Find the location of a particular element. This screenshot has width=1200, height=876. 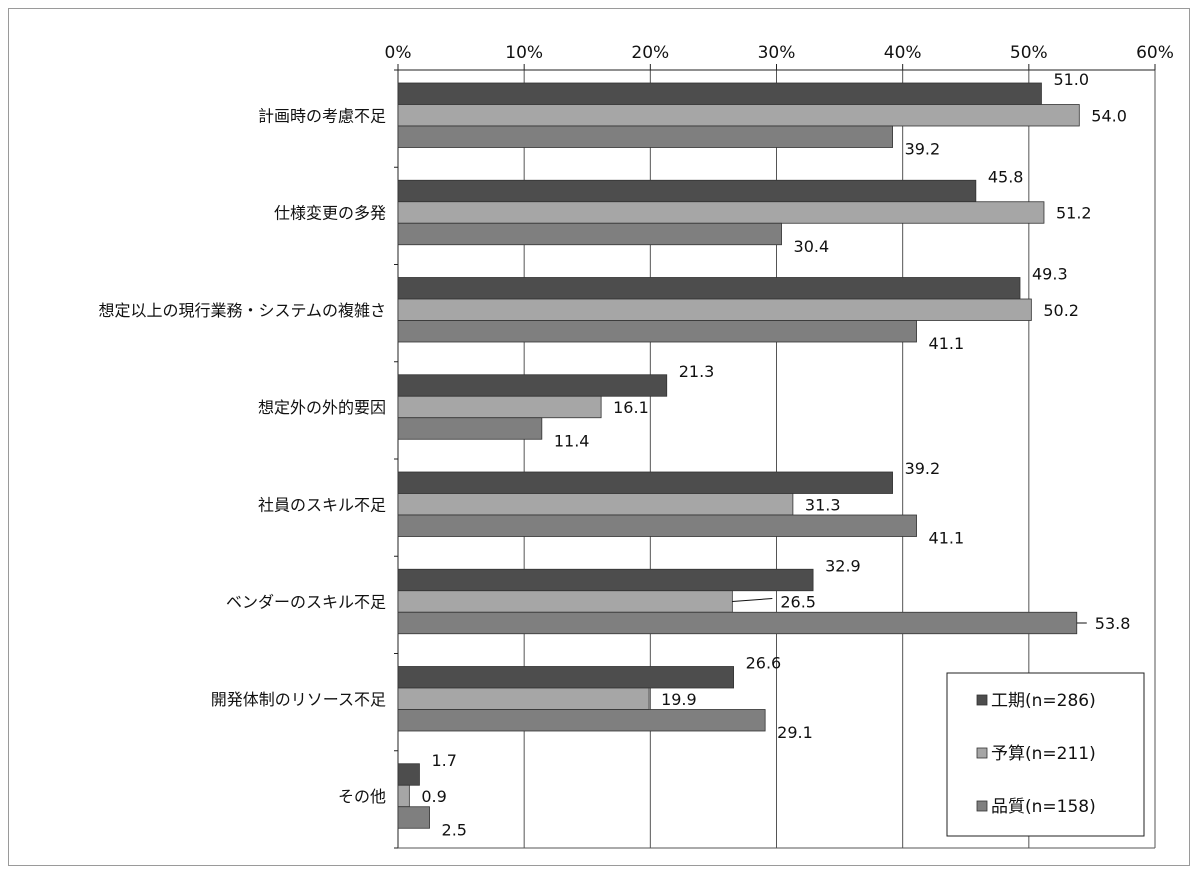

data-label: 0.9 is located at coordinates (433, 796).